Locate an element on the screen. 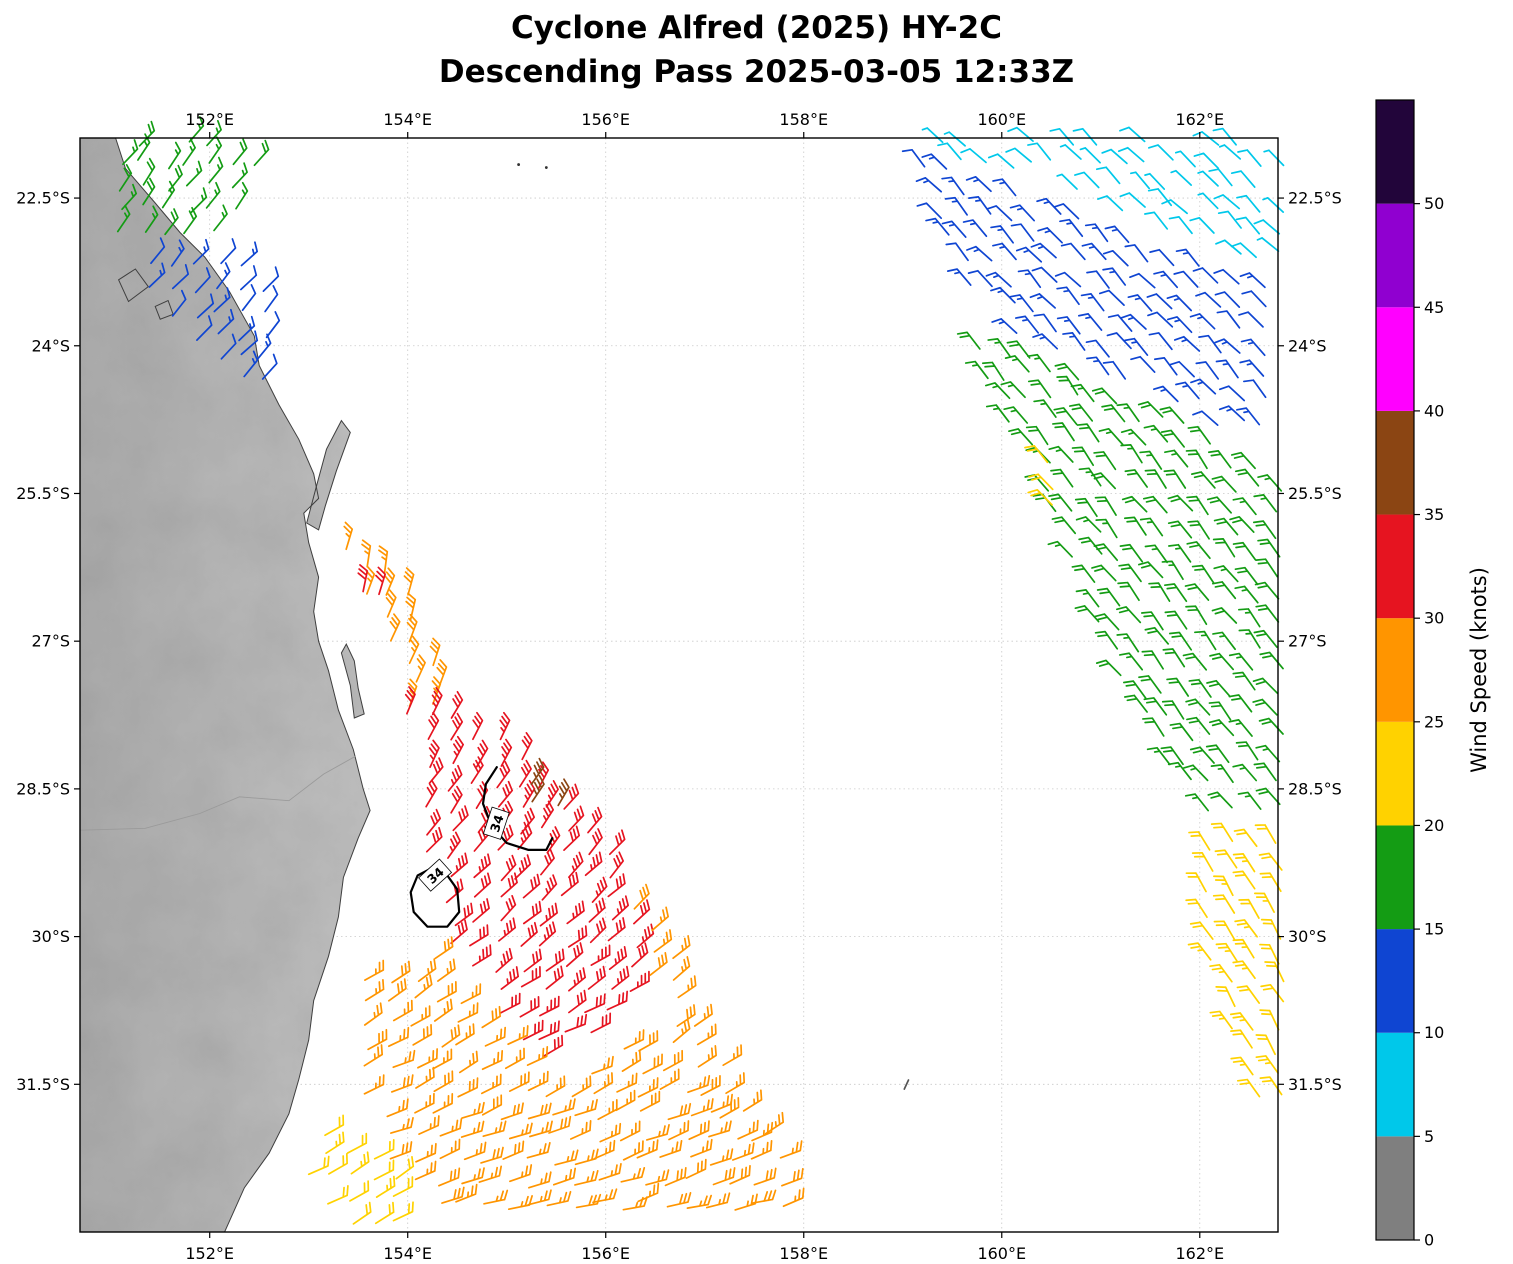 This screenshot has height=1264, width=1513. wind-barbs-orange-south-band is located at coordinates (584, 1073).